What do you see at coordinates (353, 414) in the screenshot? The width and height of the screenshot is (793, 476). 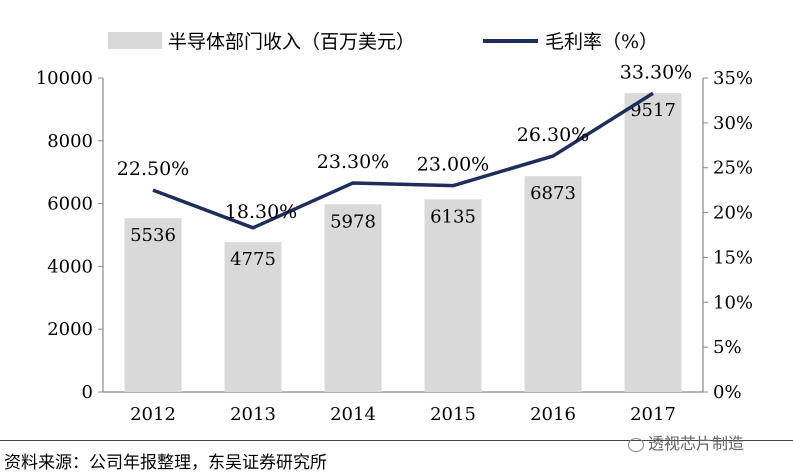 I see `x-tick-label: 2014` at bounding box center [353, 414].